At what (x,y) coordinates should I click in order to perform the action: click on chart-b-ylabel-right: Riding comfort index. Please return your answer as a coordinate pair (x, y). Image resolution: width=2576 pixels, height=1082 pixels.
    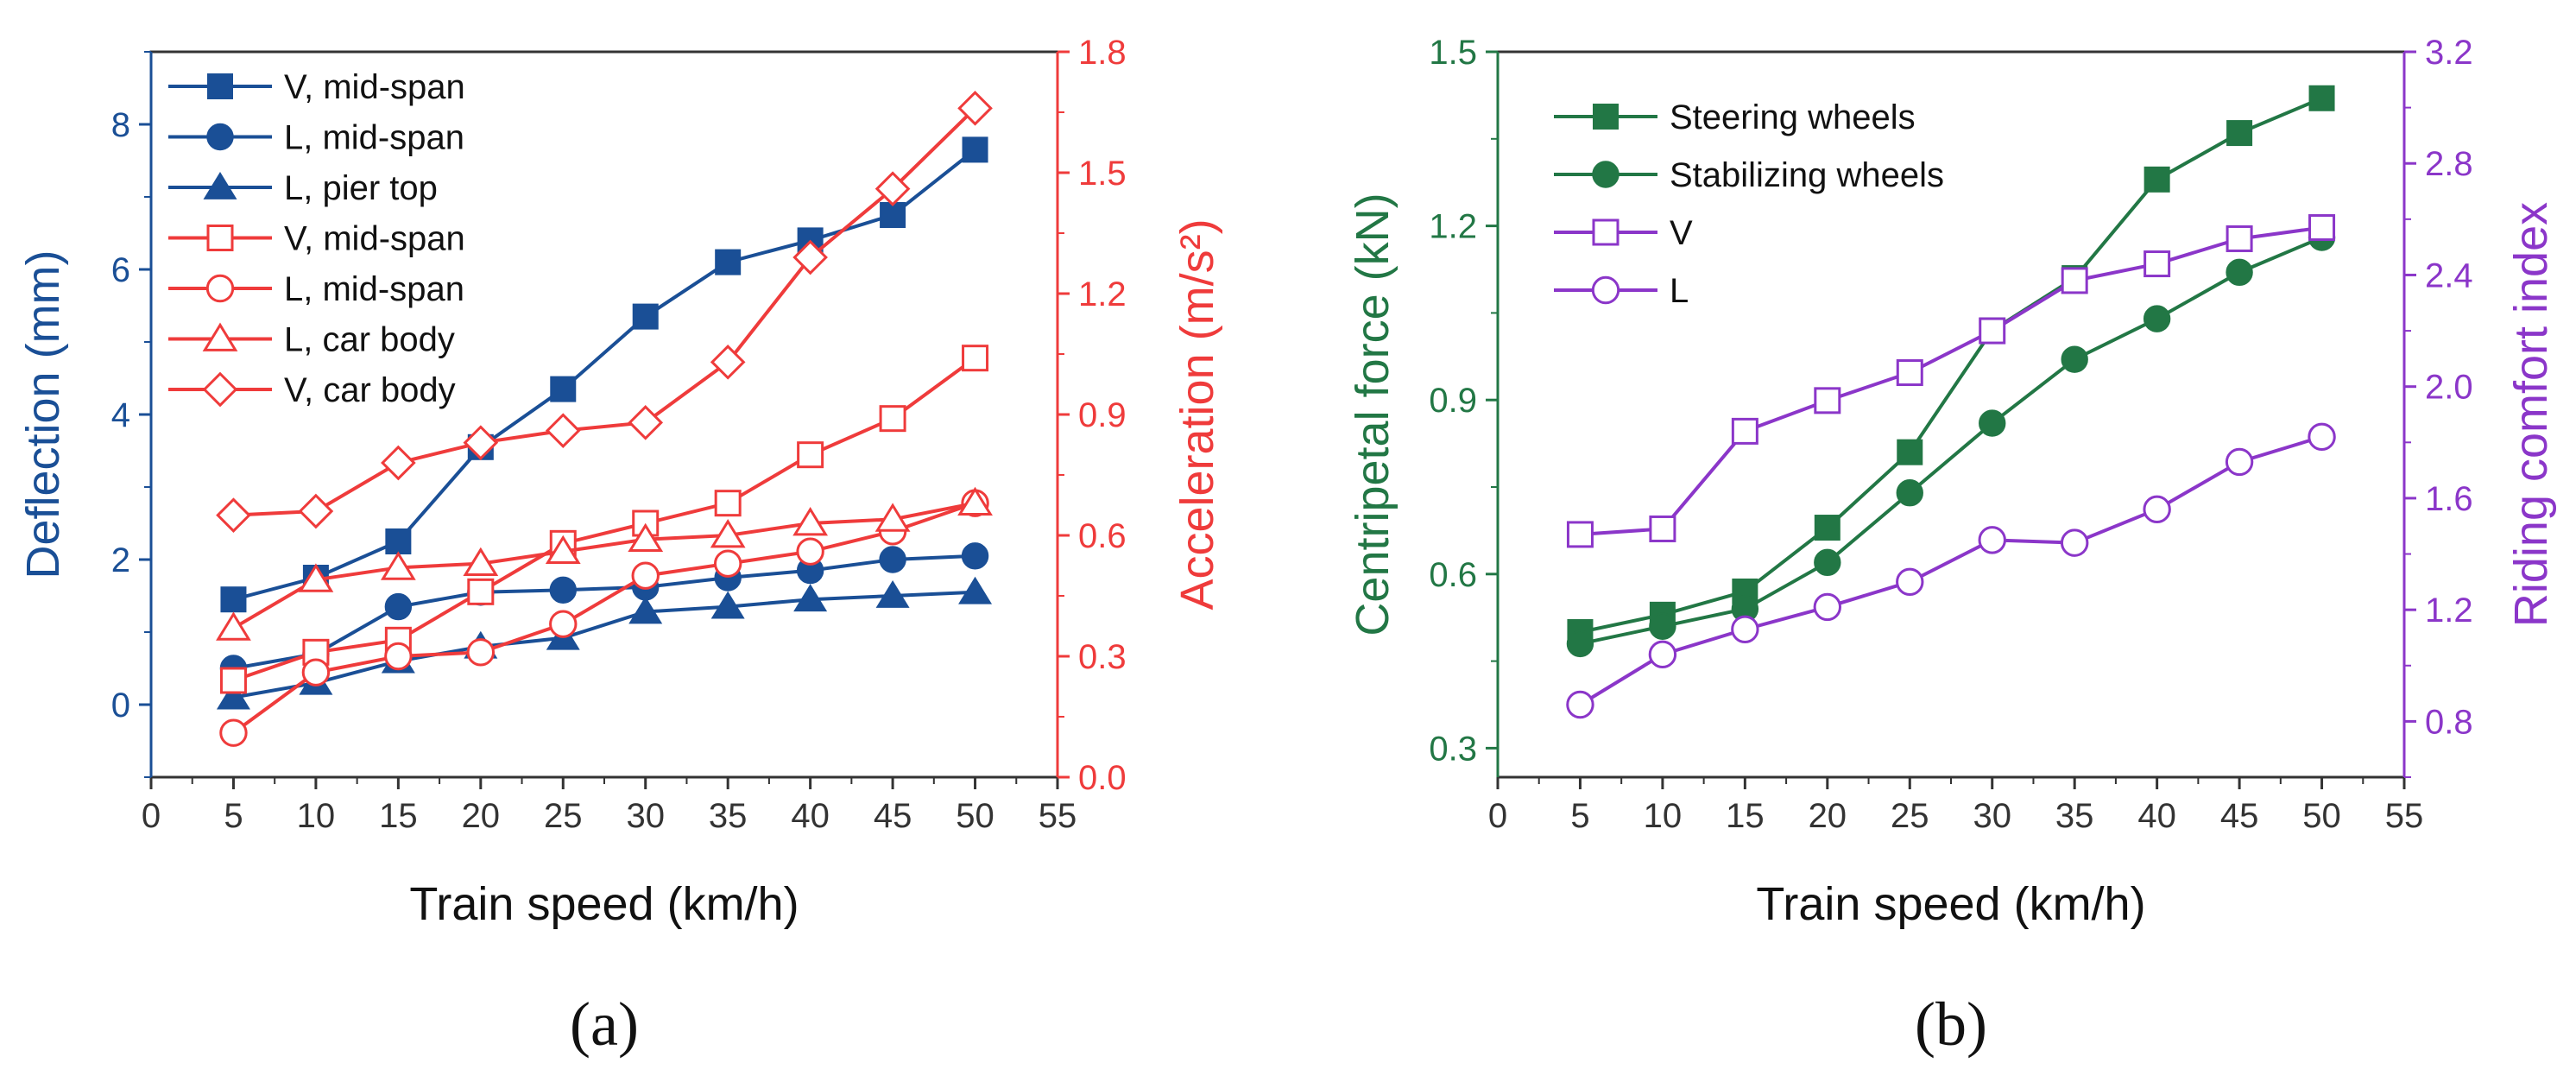
    Looking at the image, I should click on (2531, 414).